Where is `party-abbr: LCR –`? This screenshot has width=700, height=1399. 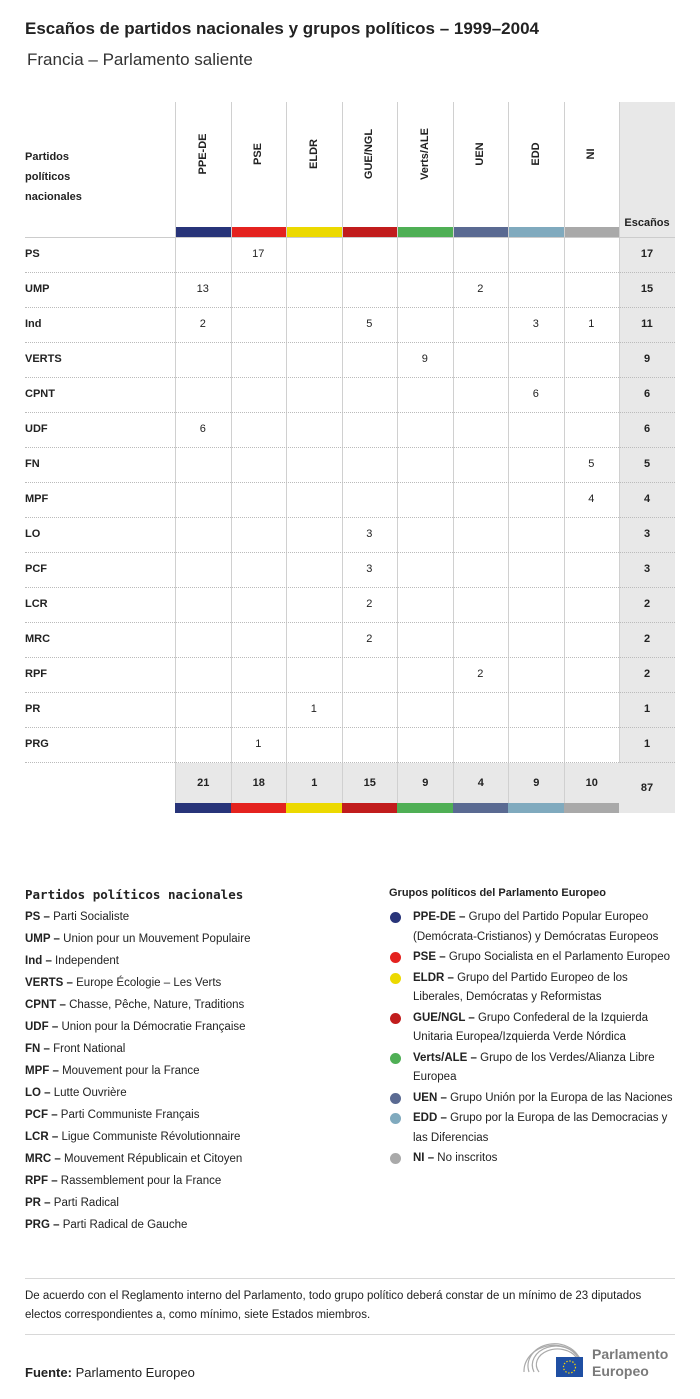
party-abbr: LCR – is located at coordinates (42, 1137).